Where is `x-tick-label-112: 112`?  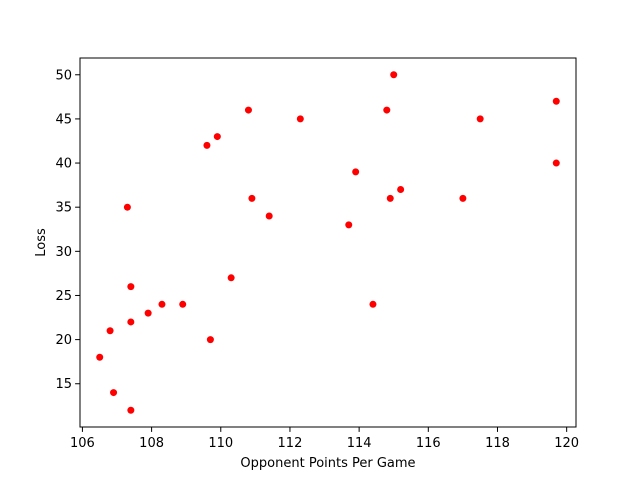
x-tick-label-112: 112 is located at coordinates (290, 443).